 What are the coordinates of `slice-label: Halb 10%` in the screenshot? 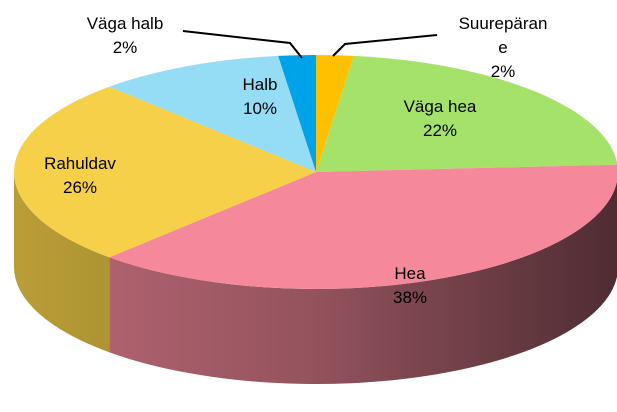 It's located at (260, 97).